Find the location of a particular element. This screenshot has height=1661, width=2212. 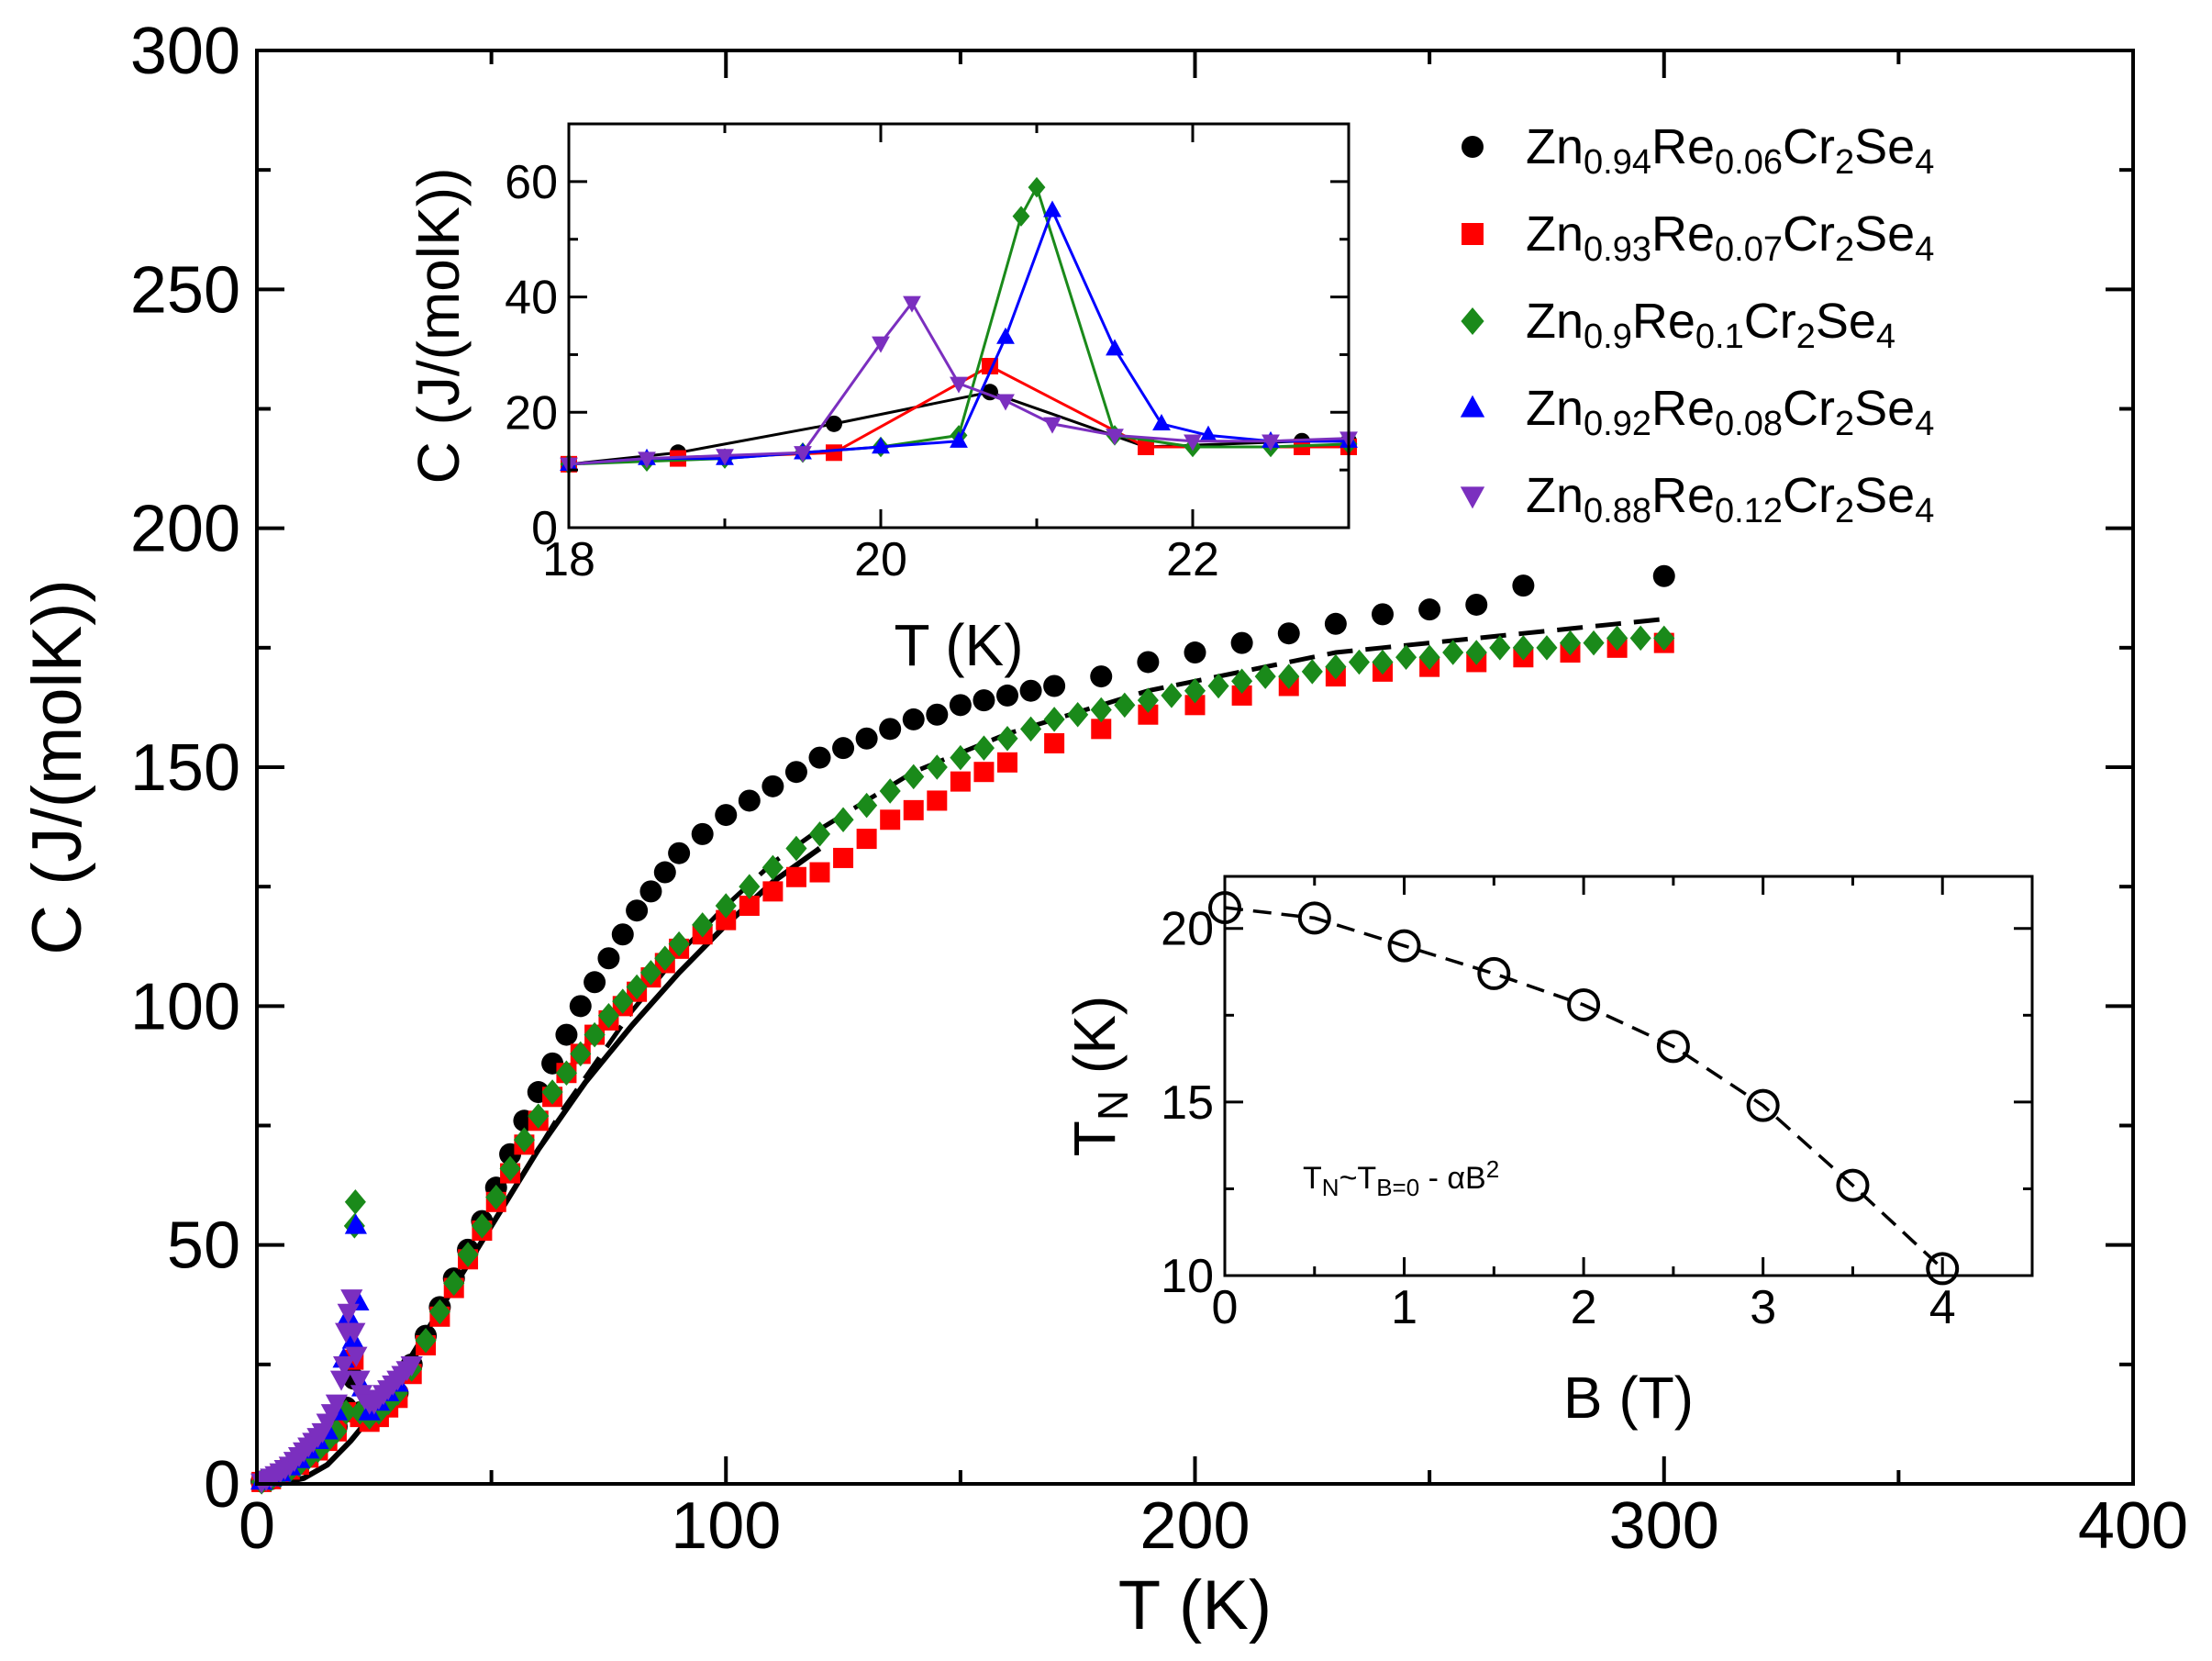

y-tick-label: 250 is located at coordinates (185, 290).